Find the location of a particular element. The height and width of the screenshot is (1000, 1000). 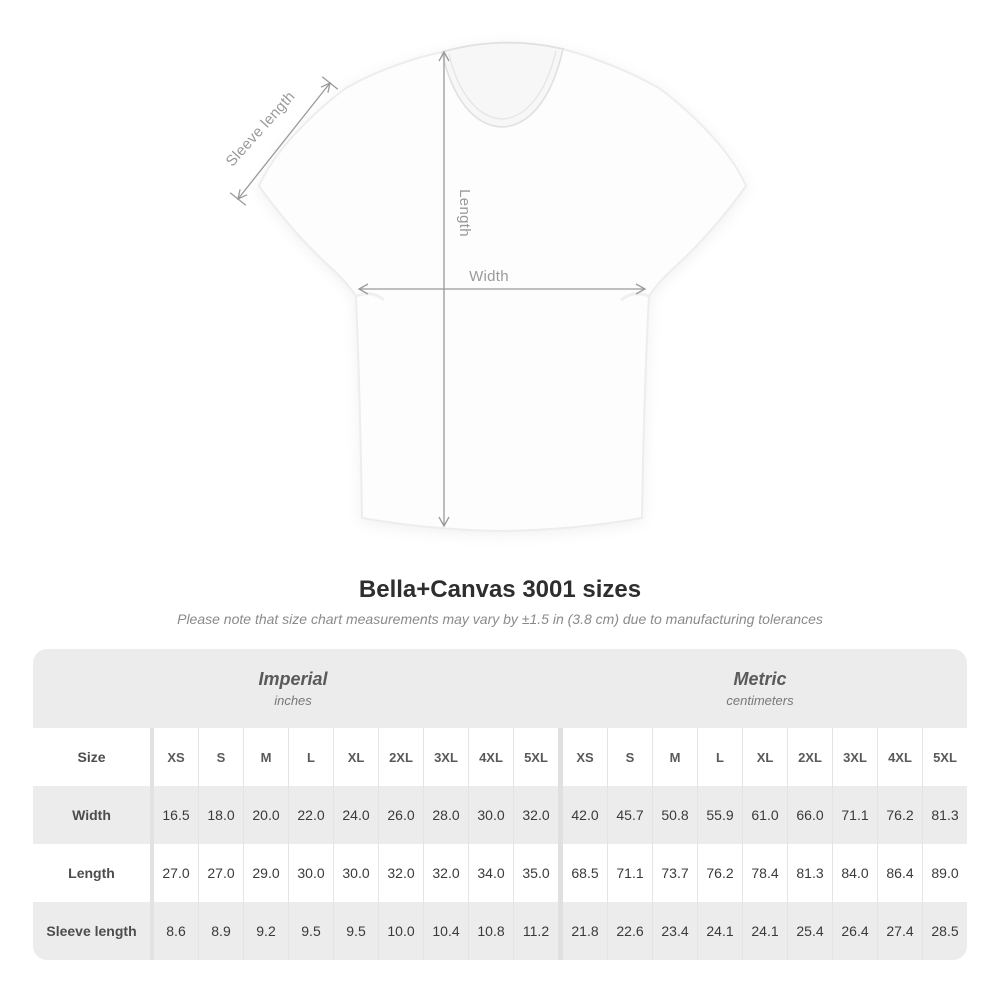

table-cell: 34.0 is located at coordinates (490, 873).